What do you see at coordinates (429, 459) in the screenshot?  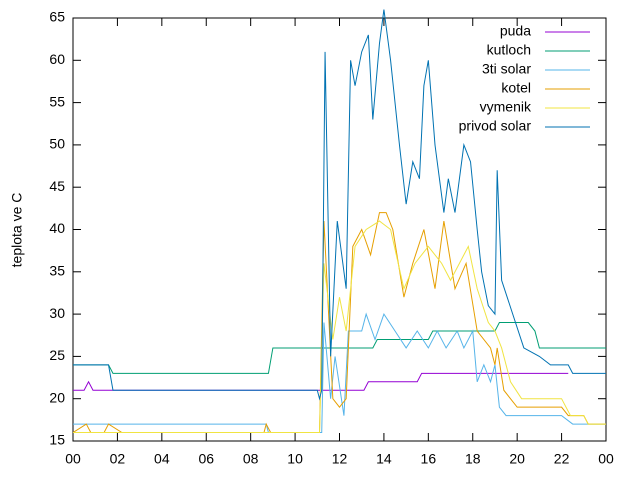 I see `x-tick-label: 16` at bounding box center [429, 459].